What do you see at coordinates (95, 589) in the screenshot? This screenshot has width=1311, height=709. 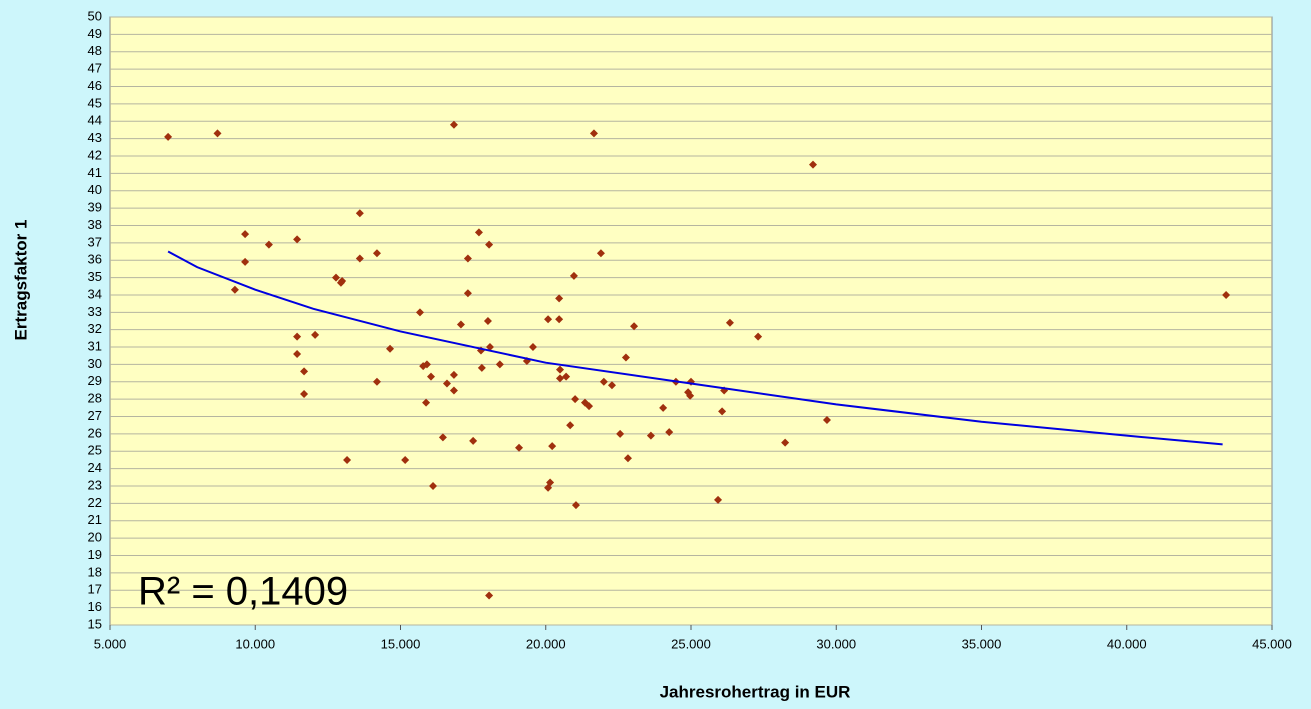 I see `y-tick-label: 17` at bounding box center [95, 589].